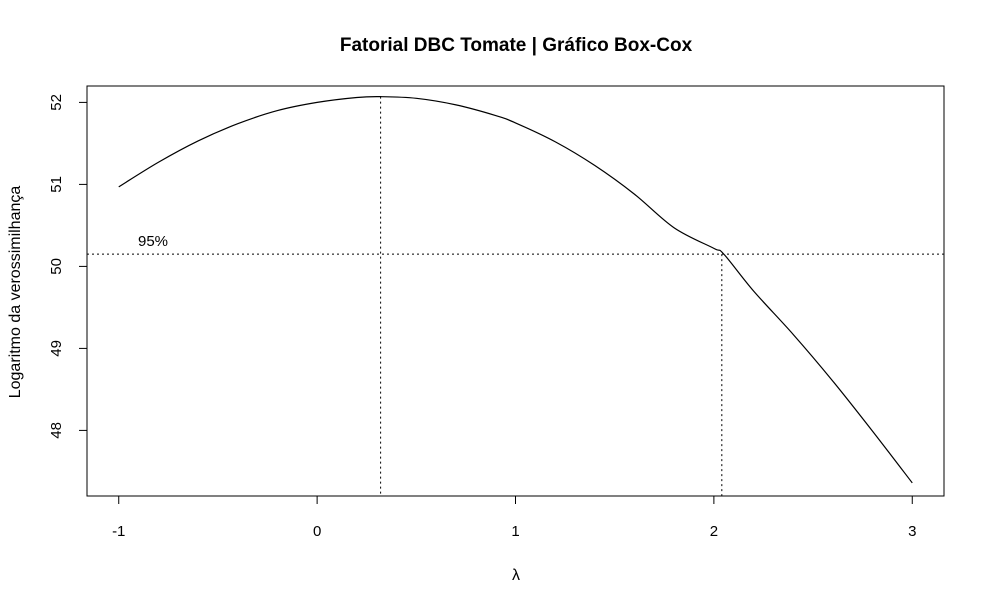 The height and width of the screenshot is (610, 990). Describe the element at coordinates (56, 430) in the screenshot. I see `y-tick-label: 48` at that location.